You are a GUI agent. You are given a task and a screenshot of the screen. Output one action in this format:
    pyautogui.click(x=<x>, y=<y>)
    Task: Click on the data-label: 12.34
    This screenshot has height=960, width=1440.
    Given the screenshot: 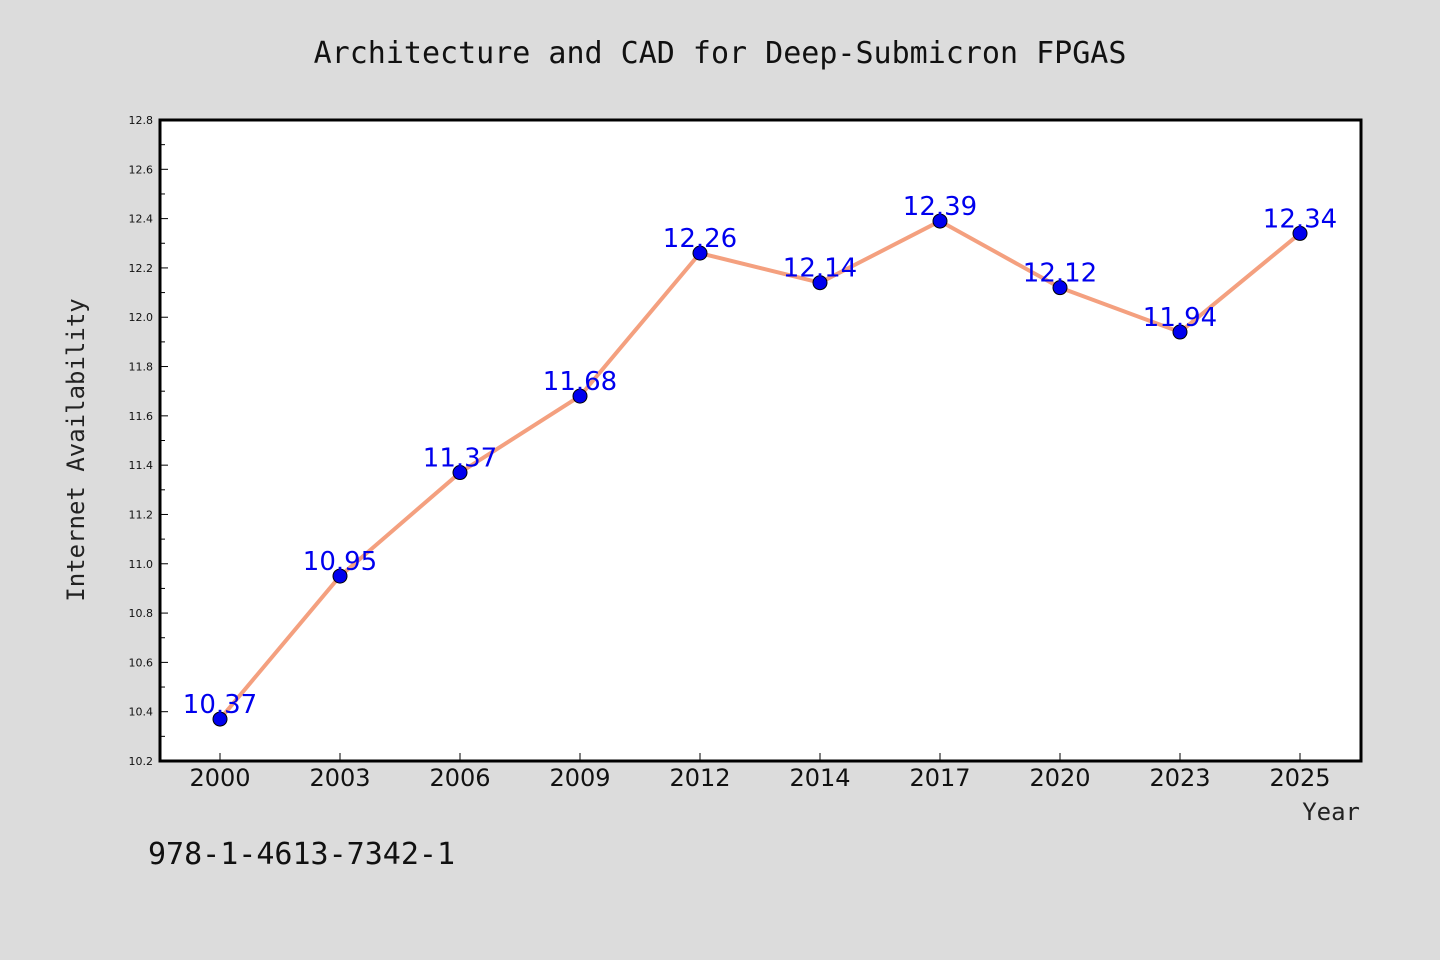 What is the action you would take?
    pyautogui.click(x=1300, y=219)
    